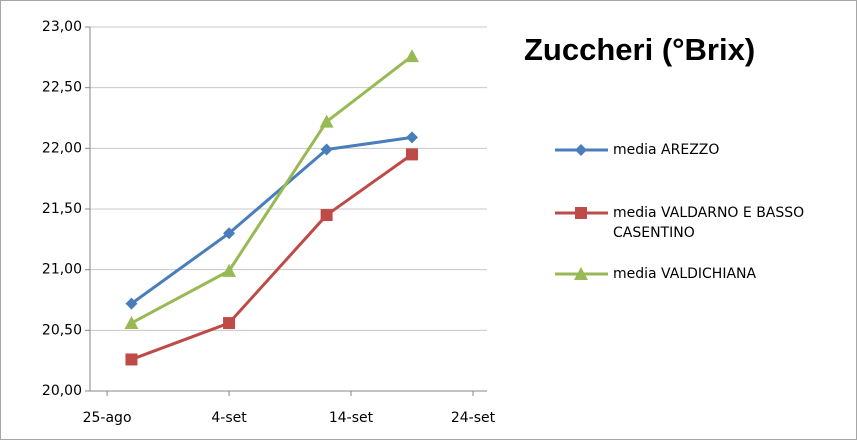 This screenshot has height=440, width=857. Describe the element at coordinates (62, 88) in the screenshot. I see `y-tick-label: 22,50` at that location.